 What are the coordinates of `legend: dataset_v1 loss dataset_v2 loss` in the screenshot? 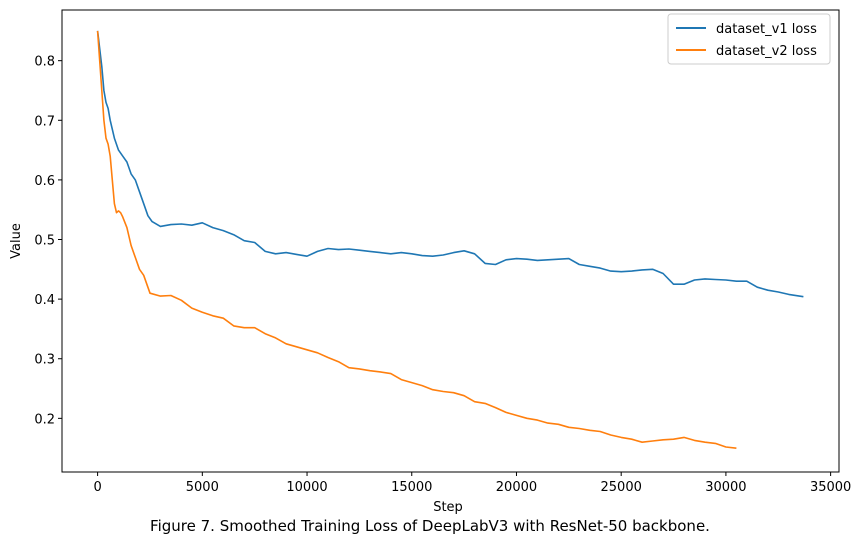 It's located at (749, 39).